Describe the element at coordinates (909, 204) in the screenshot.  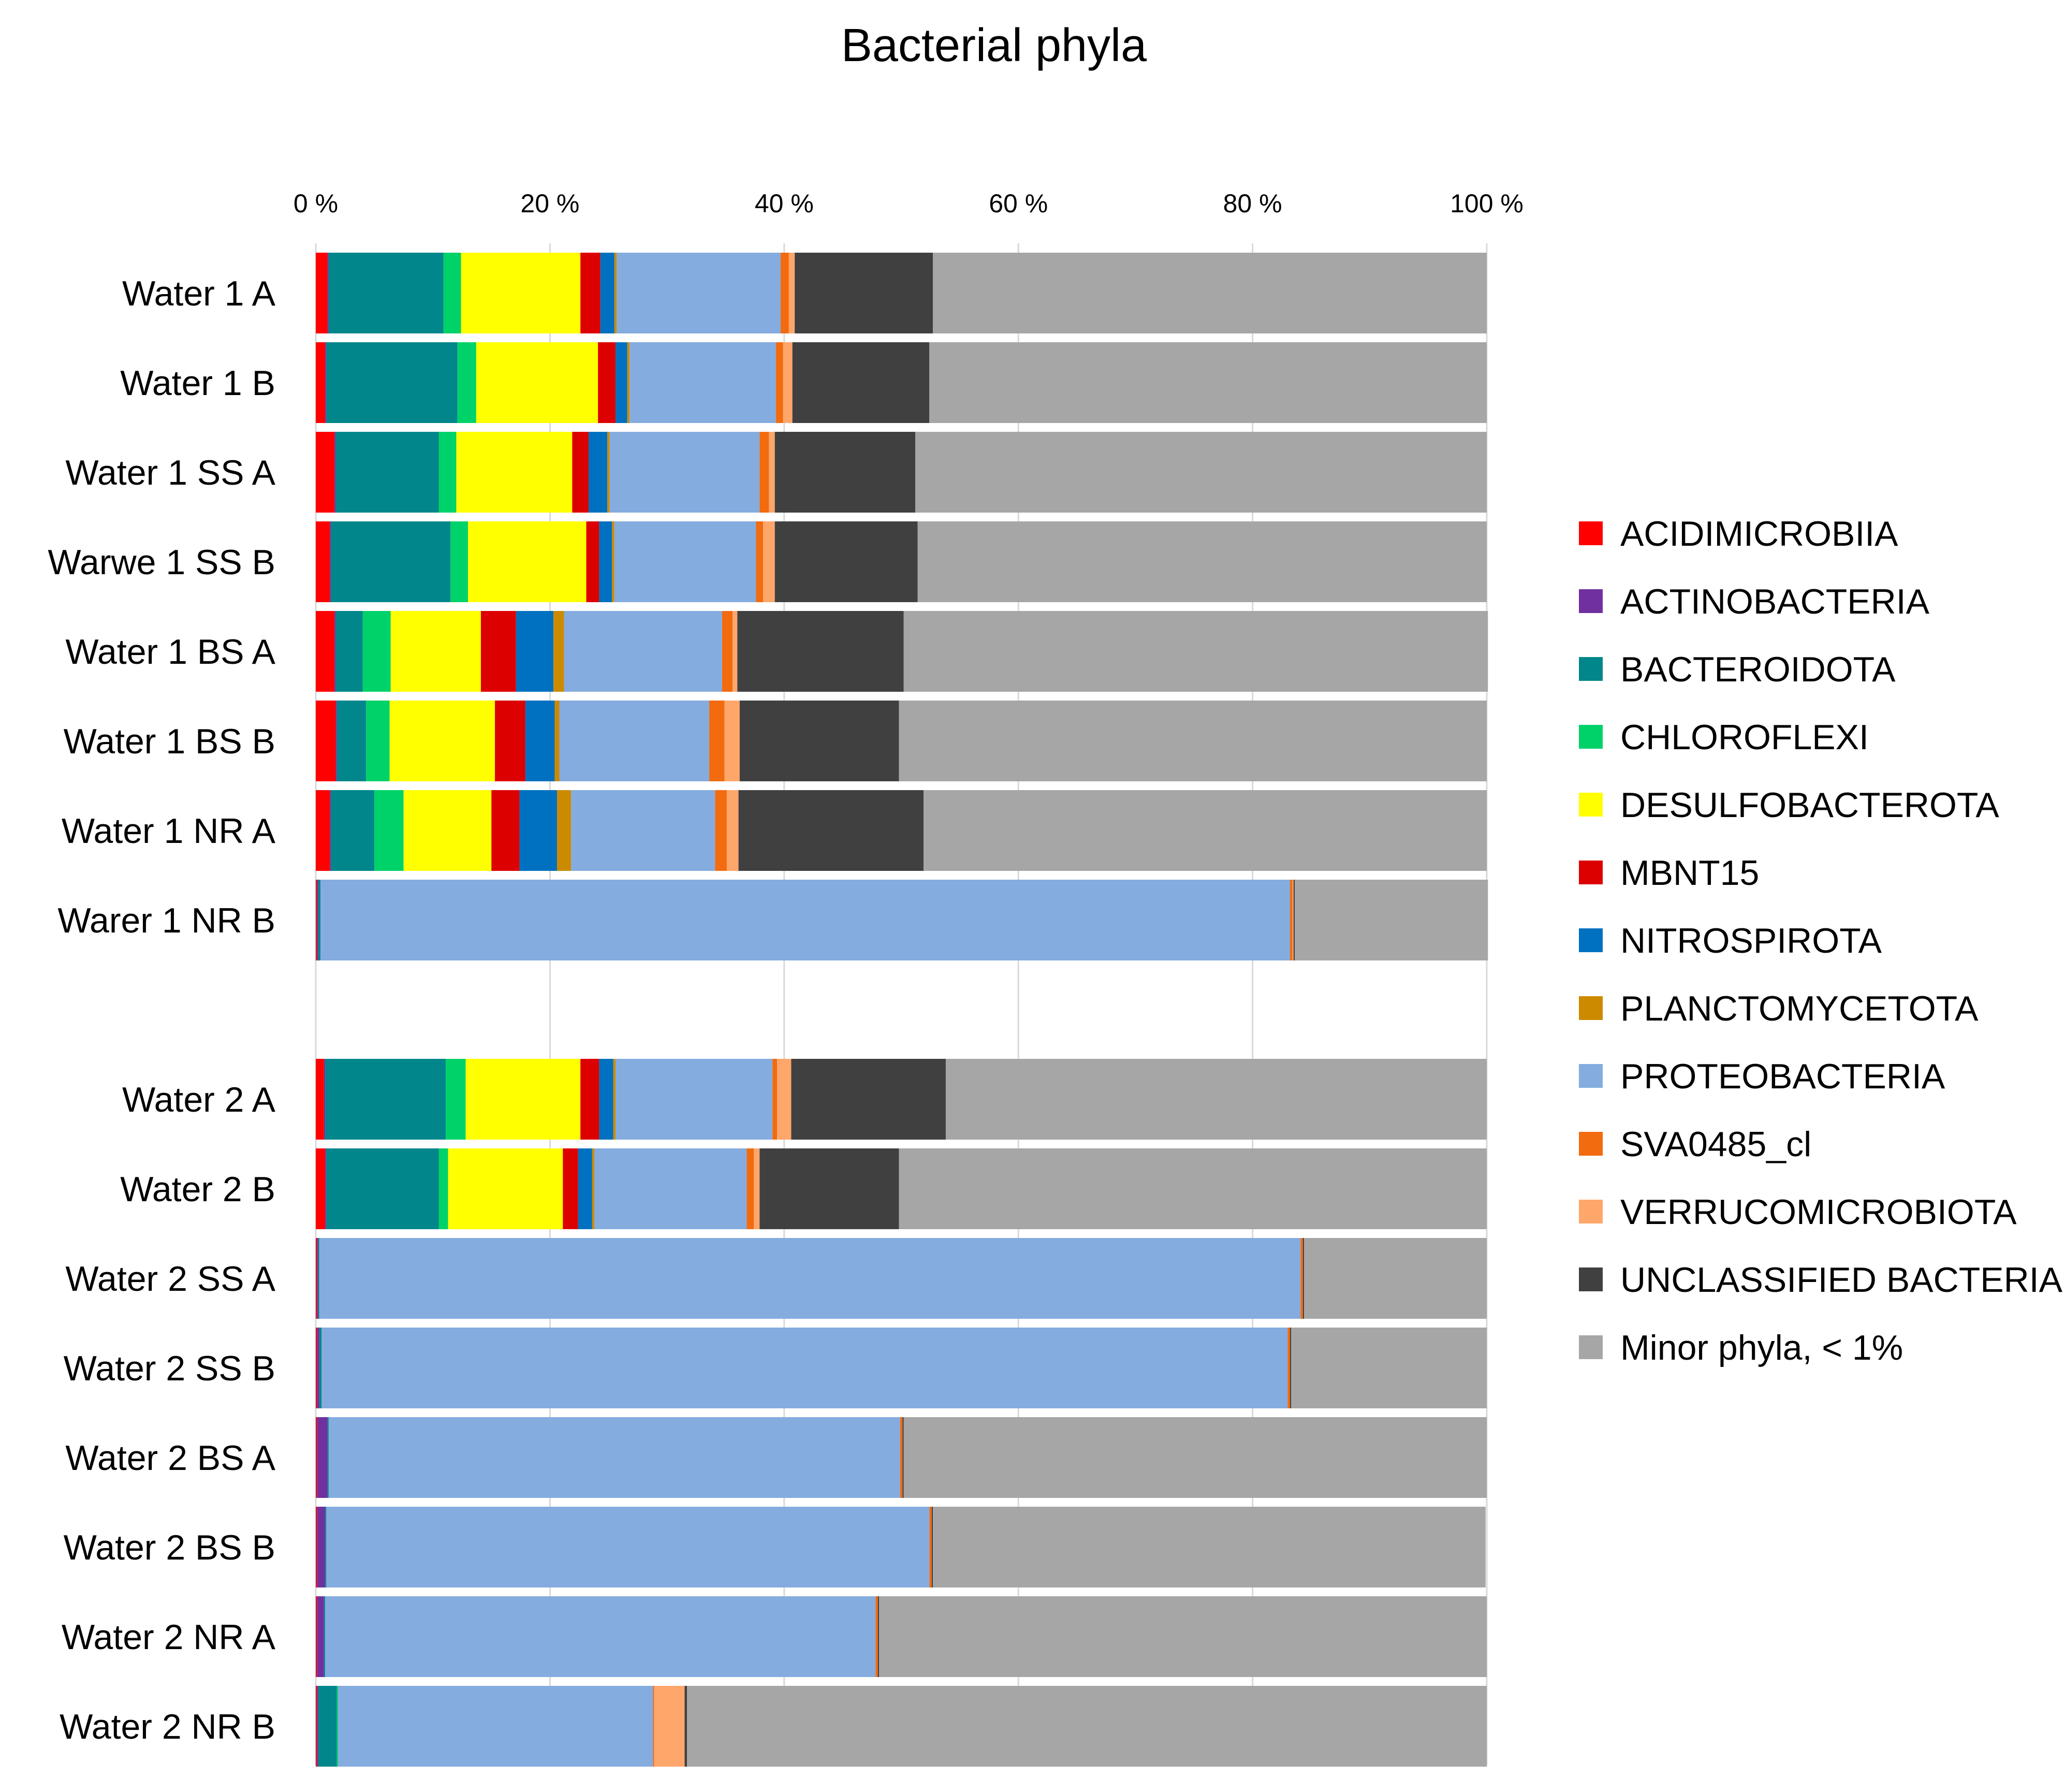
I see `x-axis-tick-labels: 0 % 20 % 40 % 60 % 80 % 100 %` at that location.